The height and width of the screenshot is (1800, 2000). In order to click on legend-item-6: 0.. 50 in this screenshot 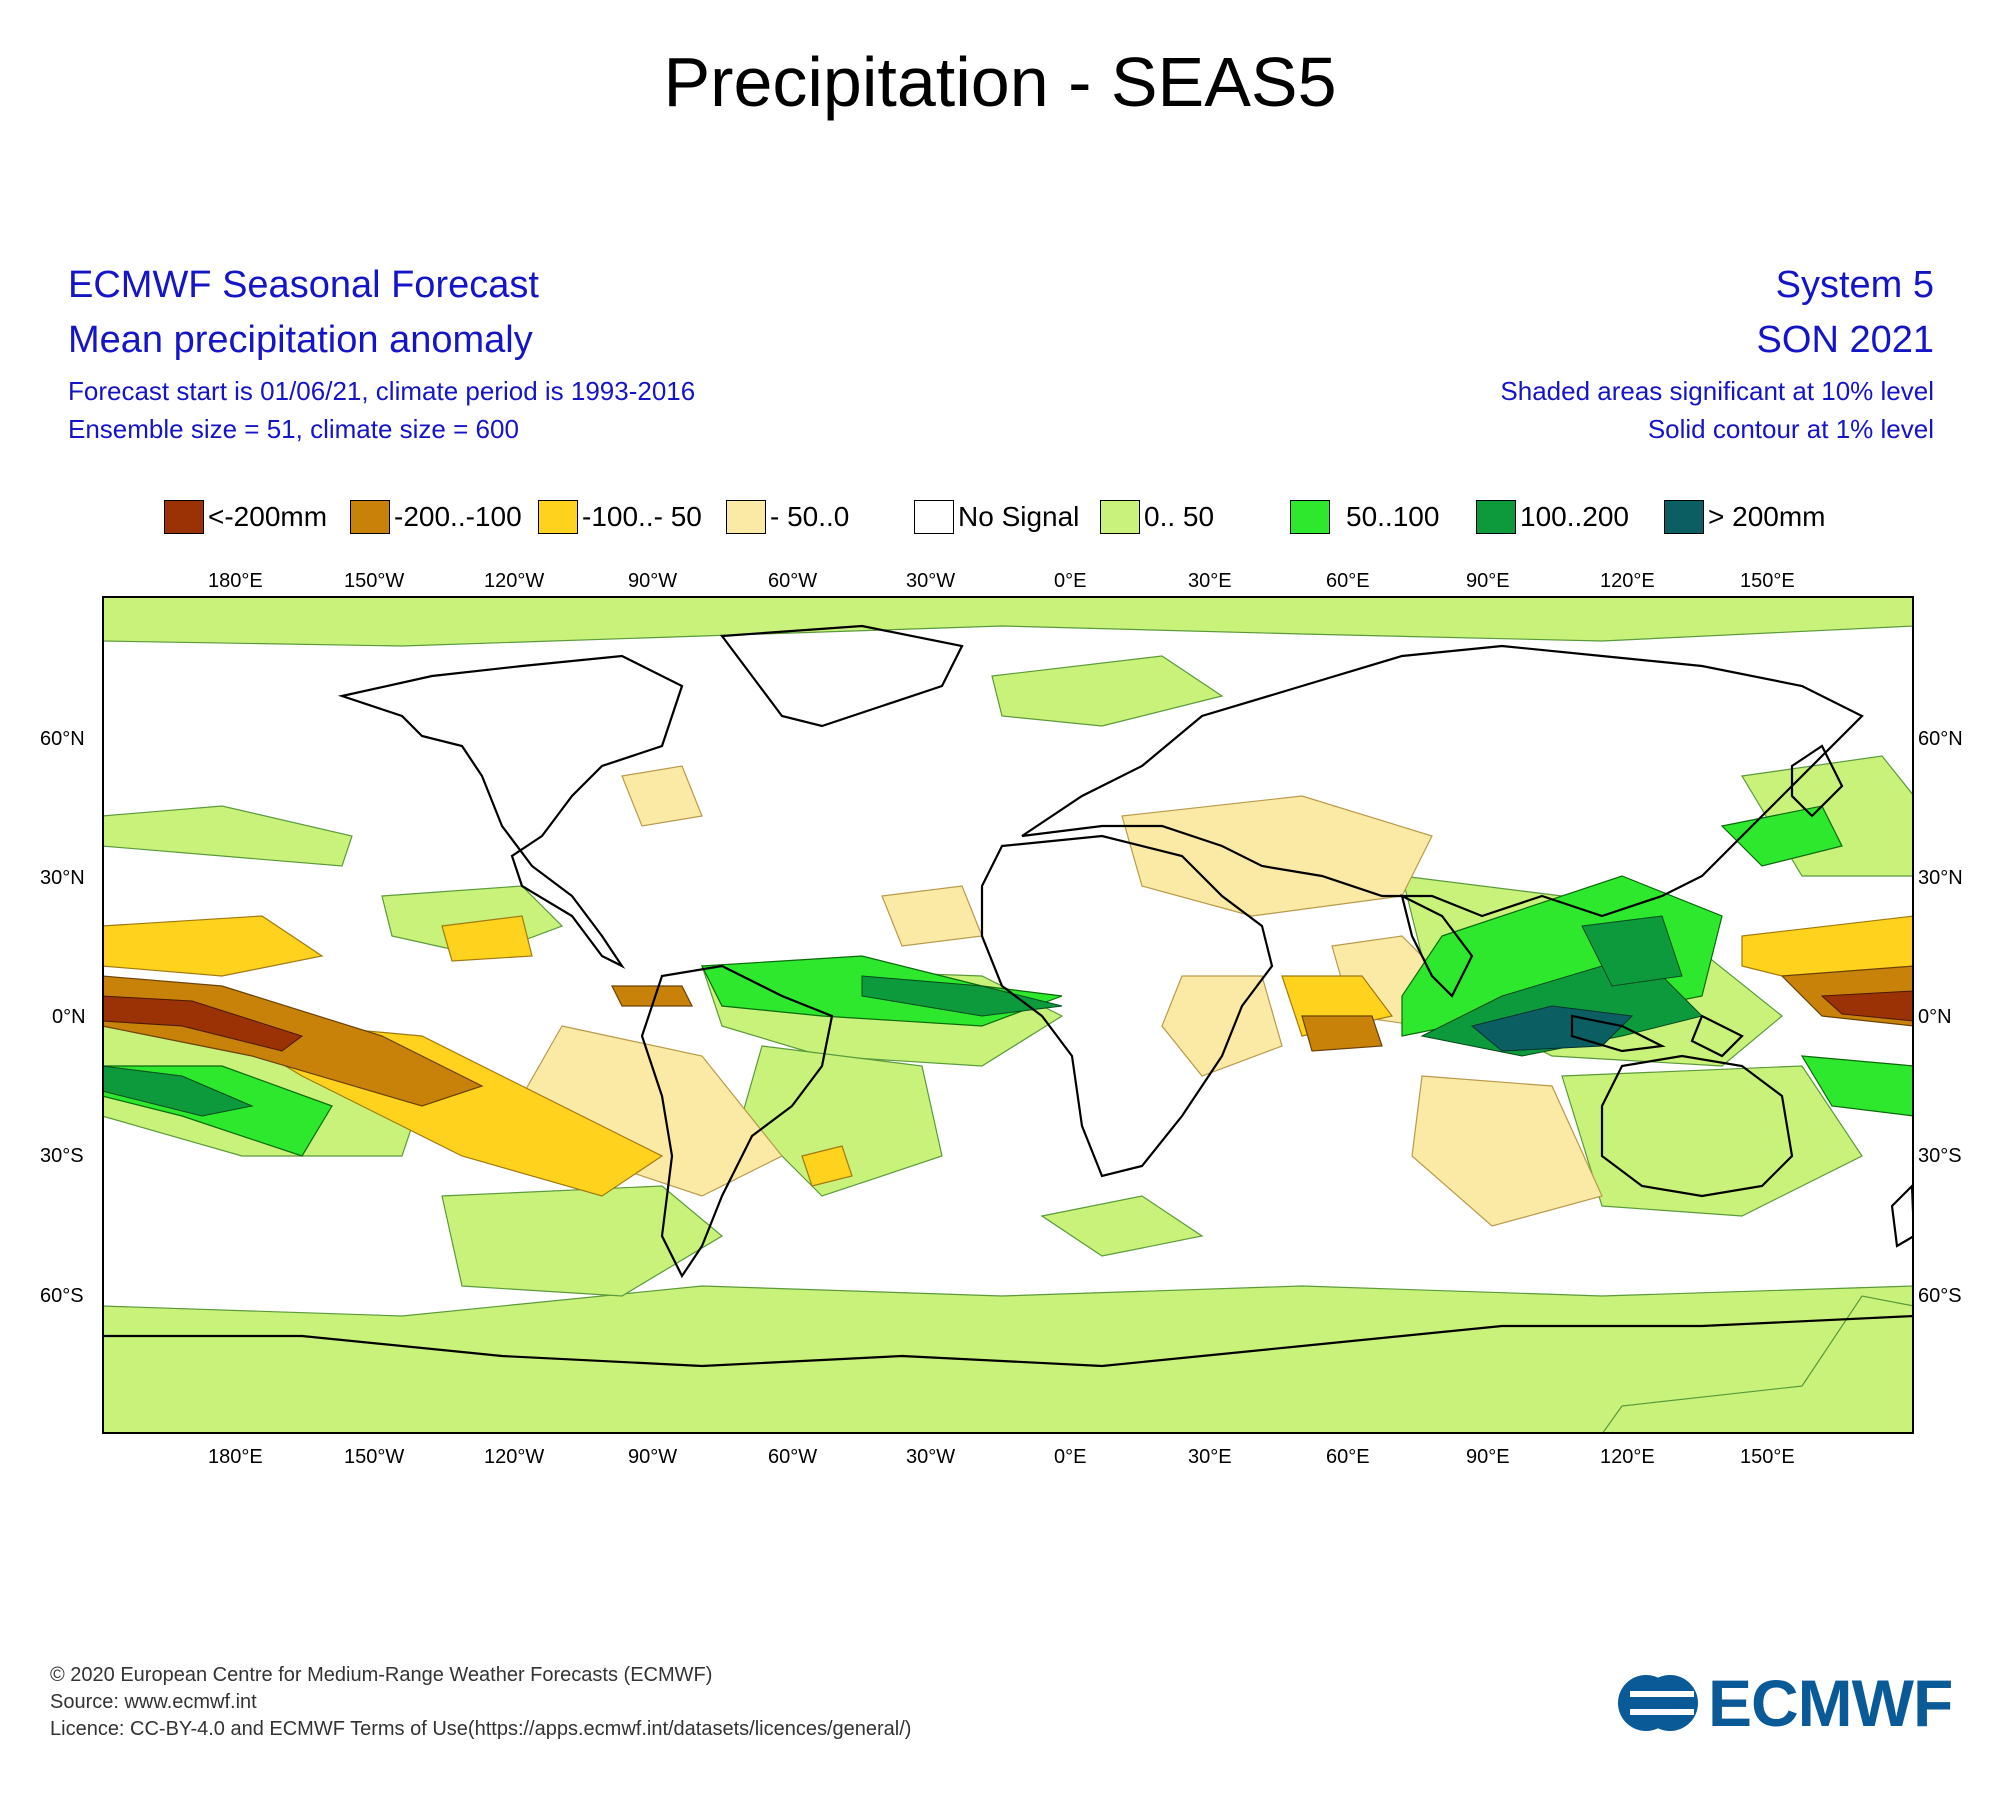, I will do `click(1157, 517)`.